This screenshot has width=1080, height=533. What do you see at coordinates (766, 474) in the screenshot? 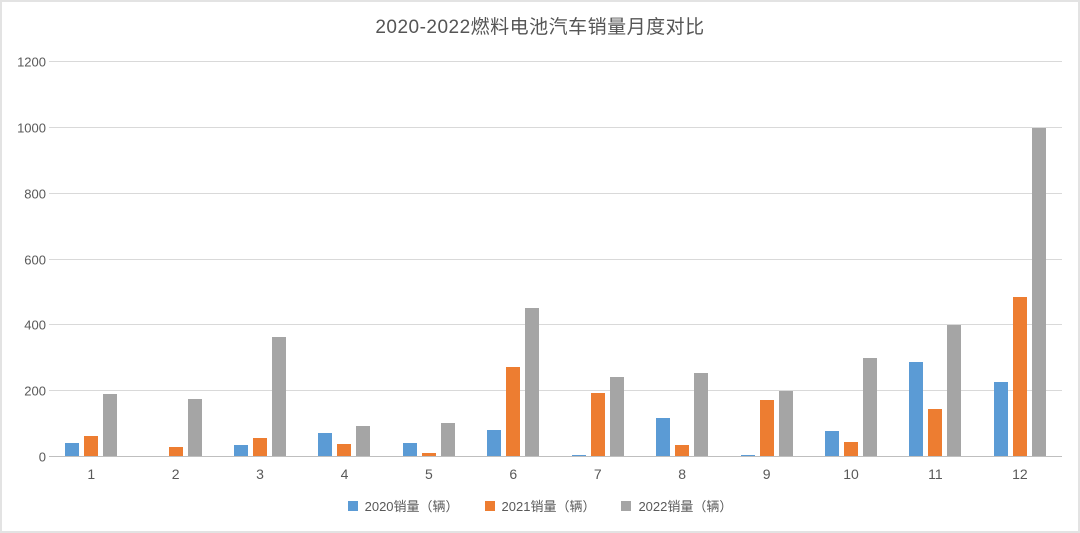
I see `x-axis-label: 9` at bounding box center [766, 474].